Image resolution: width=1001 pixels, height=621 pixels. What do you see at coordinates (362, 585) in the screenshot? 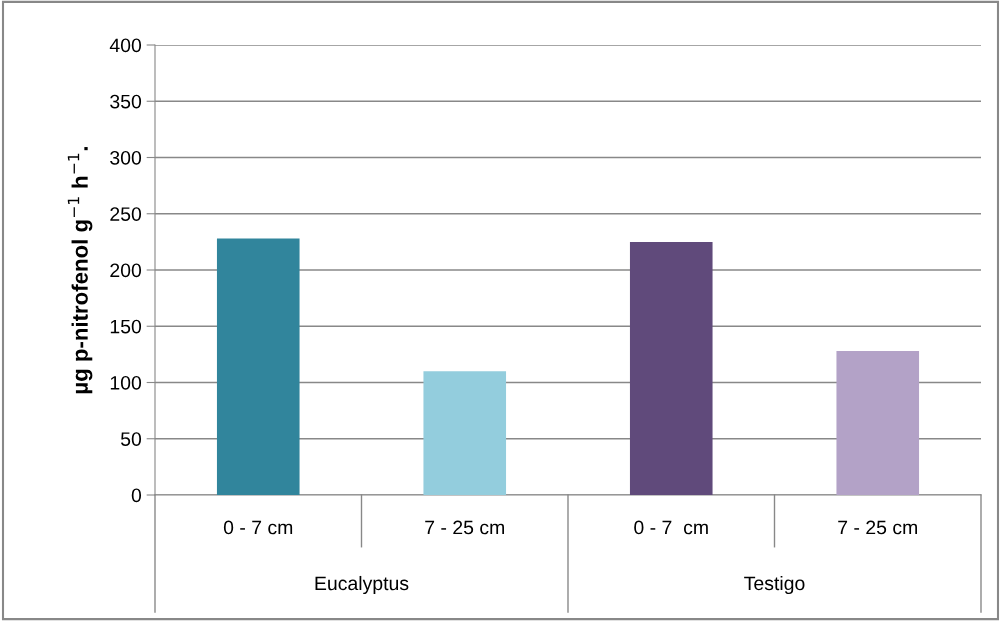
I see `text: Eucalyptus` at bounding box center [362, 585].